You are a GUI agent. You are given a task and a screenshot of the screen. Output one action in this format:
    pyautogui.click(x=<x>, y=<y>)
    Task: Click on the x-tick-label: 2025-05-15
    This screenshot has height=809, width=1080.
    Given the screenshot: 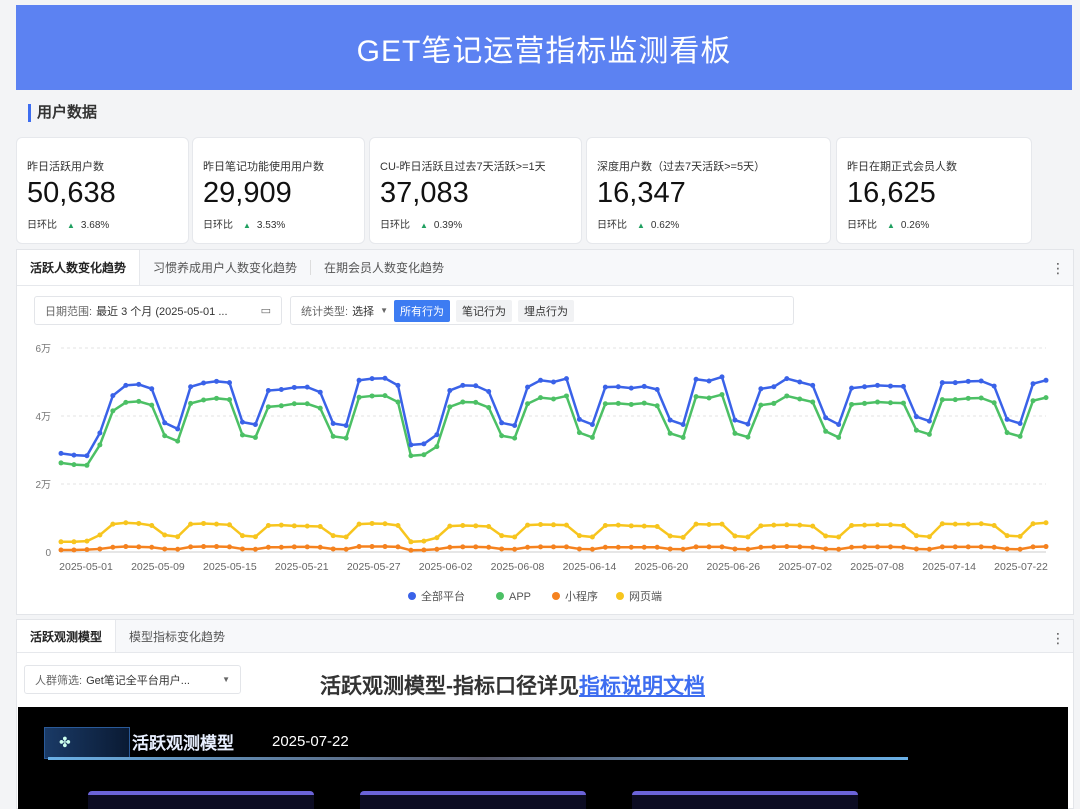 What is the action you would take?
    pyautogui.click(x=230, y=567)
    